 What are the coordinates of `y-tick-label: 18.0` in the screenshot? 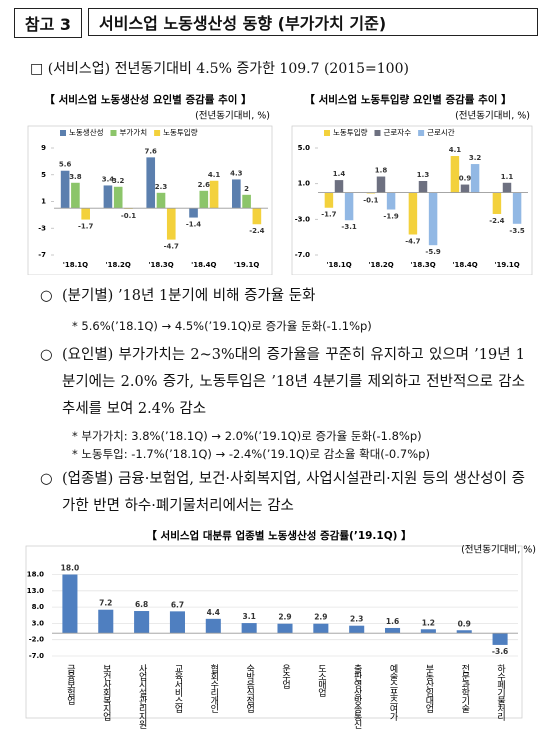 It's located at (35, 575).